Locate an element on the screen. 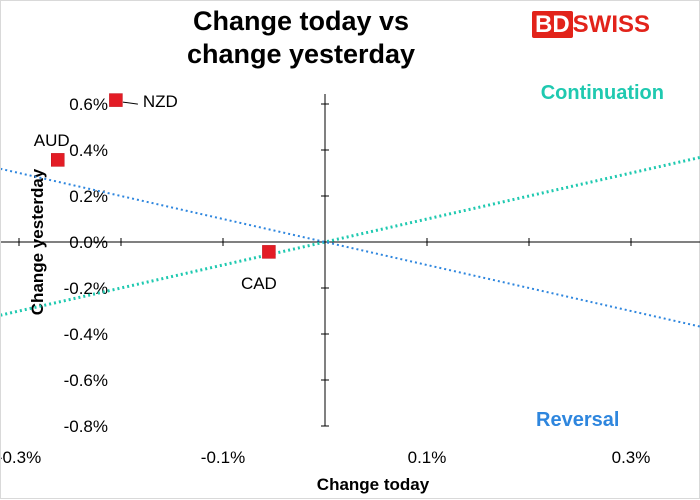 Image resolution: width=700 pixels, height=500 pixels. title-line-2: change yesterday is located at coordinates (301, 54).